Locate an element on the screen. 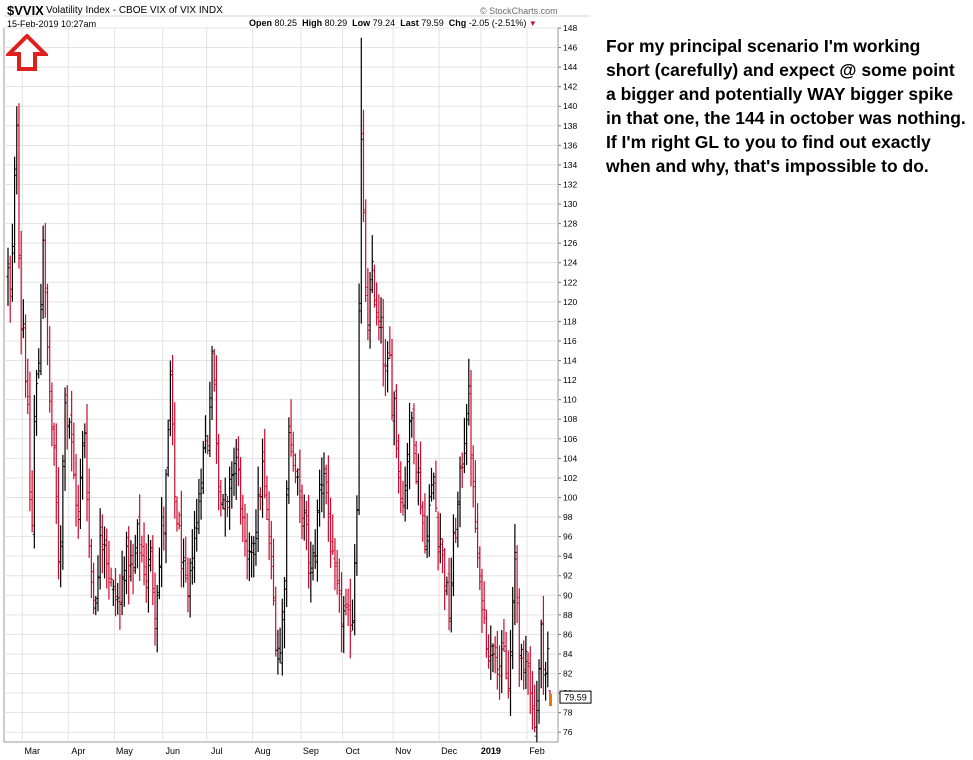  x-tick-label: Dec is located at coordinates (449, 751).